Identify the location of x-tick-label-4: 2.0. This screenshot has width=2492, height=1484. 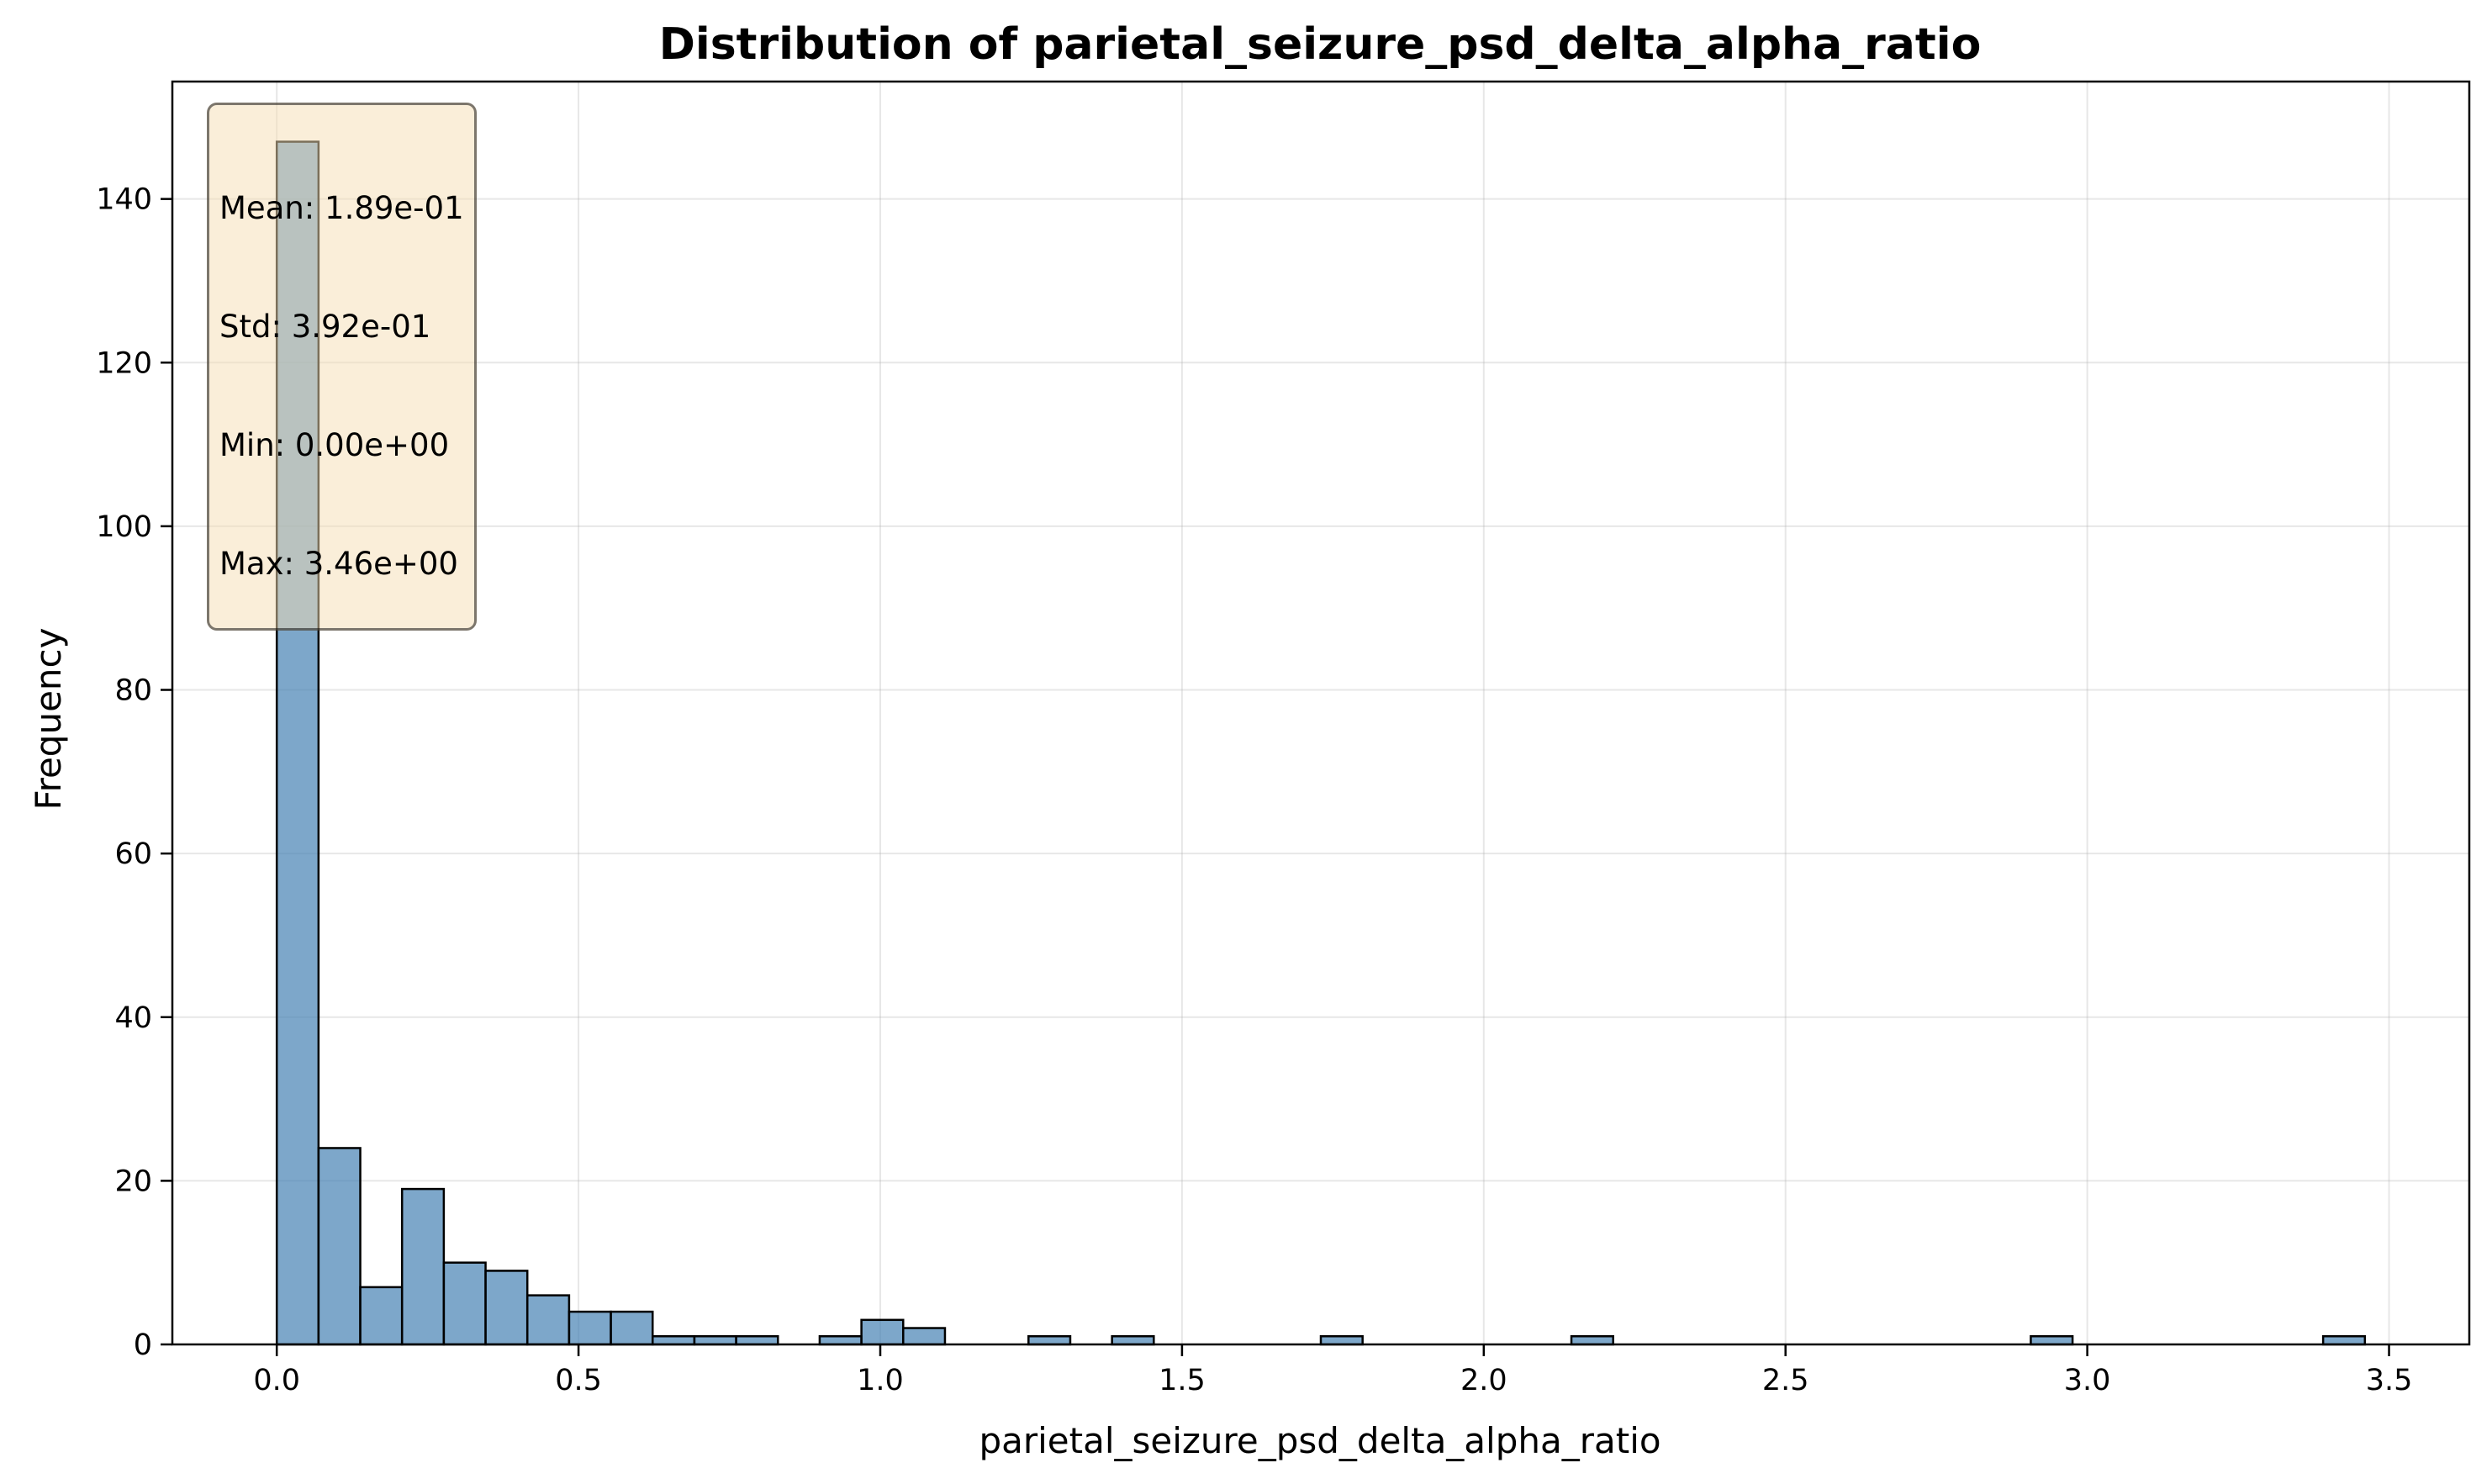
(1483, 1380).